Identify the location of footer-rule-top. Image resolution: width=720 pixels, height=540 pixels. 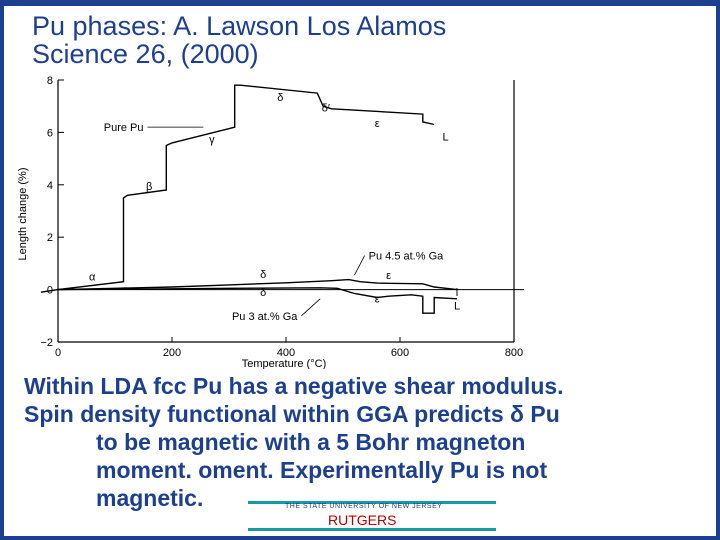
(372, 502).